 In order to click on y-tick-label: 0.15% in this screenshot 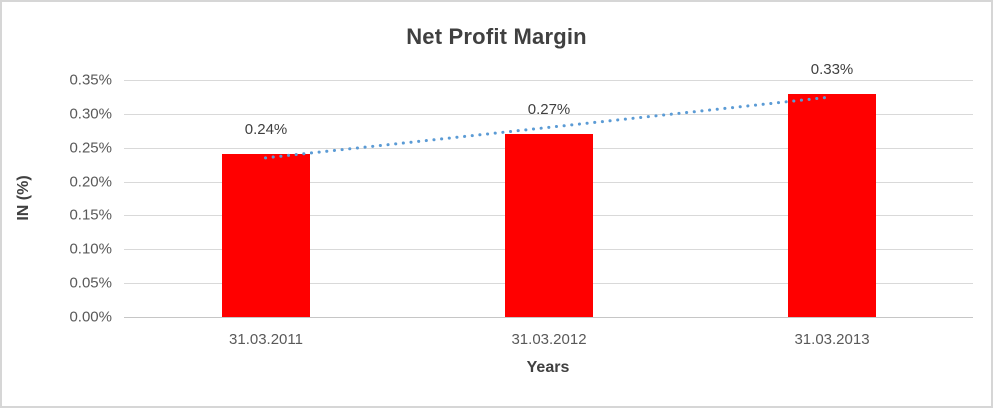, I will do `click(90, 215)`.